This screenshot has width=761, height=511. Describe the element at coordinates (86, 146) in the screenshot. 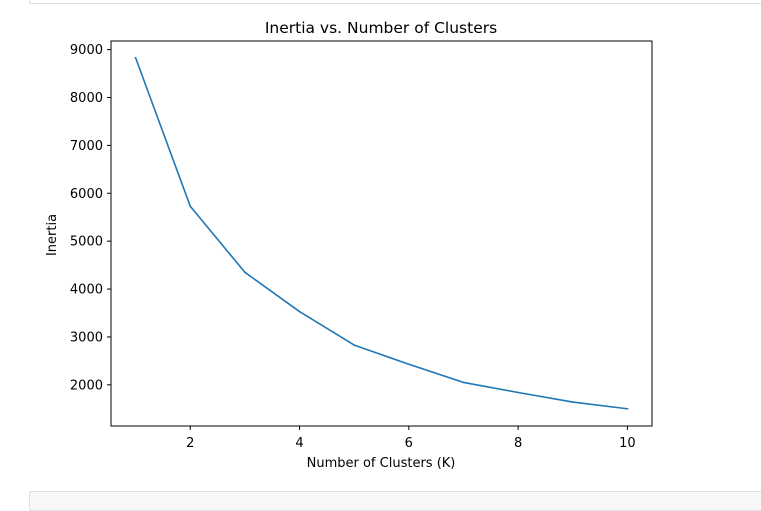

I see `y-tick-label: 7000` at that location.